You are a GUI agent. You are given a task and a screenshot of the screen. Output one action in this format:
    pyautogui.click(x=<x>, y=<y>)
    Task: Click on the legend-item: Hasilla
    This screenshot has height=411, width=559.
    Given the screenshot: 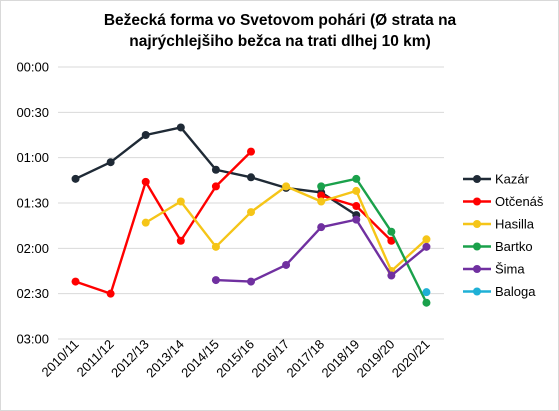 What is the action you would take?
    pyautogui.click(x=499, y=224)
    